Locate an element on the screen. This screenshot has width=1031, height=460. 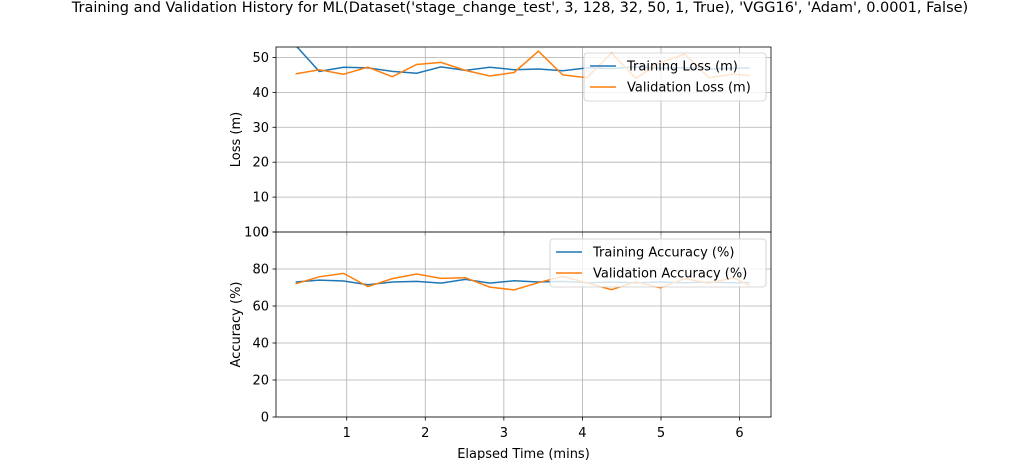
legend-label: Validation Loss (m) is located at coordinates (689, 88).